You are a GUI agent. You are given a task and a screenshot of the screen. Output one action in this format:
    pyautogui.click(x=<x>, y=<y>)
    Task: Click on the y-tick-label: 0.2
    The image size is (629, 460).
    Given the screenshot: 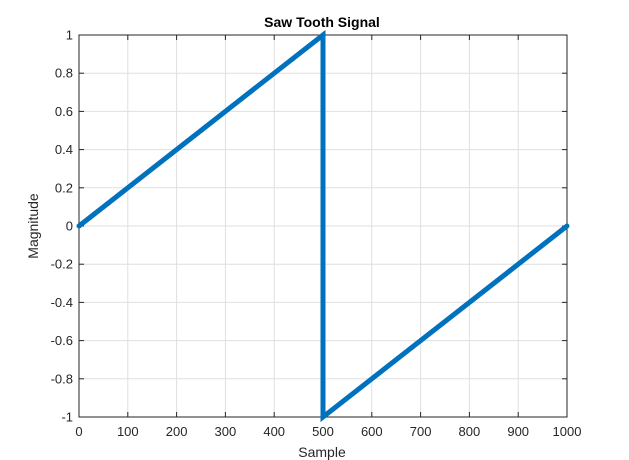 What is the action you would take?
    pyautogui.click(x=64, y=187)
    